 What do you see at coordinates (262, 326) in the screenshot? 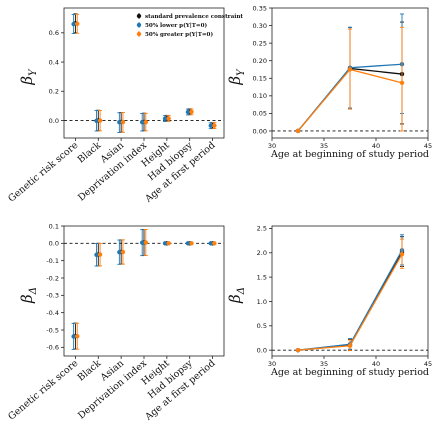
I see `y-tick-label: 0.5` at bounding box center [262, 326].